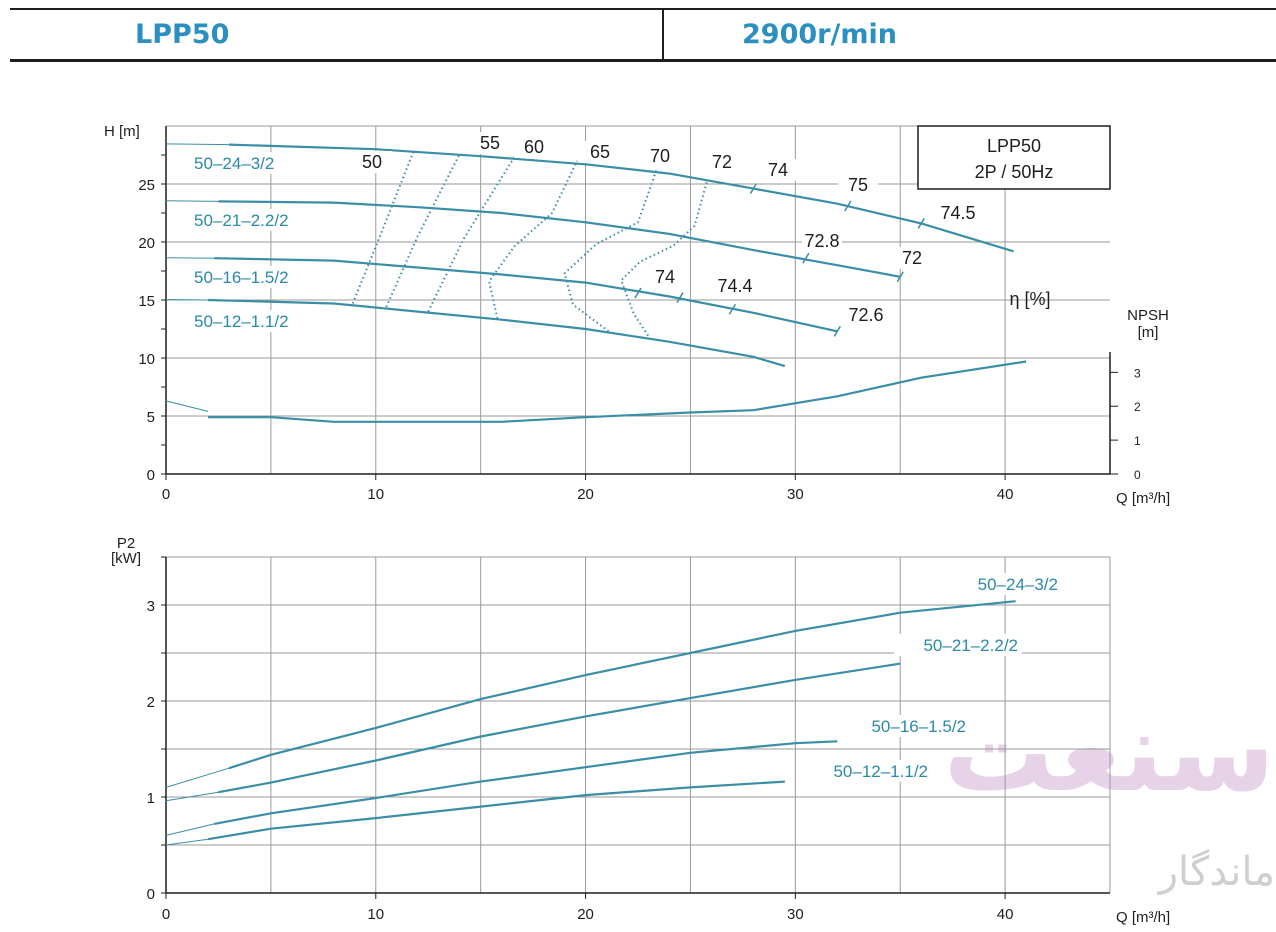  I want to click on y-tick-label: 25, so click(146, 185).